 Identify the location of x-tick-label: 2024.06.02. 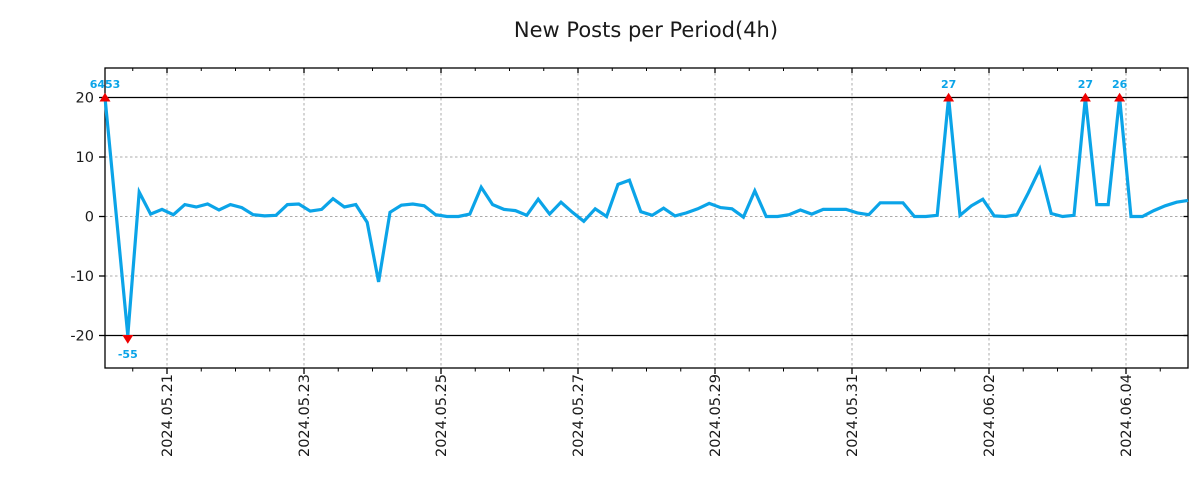
(990, 415).